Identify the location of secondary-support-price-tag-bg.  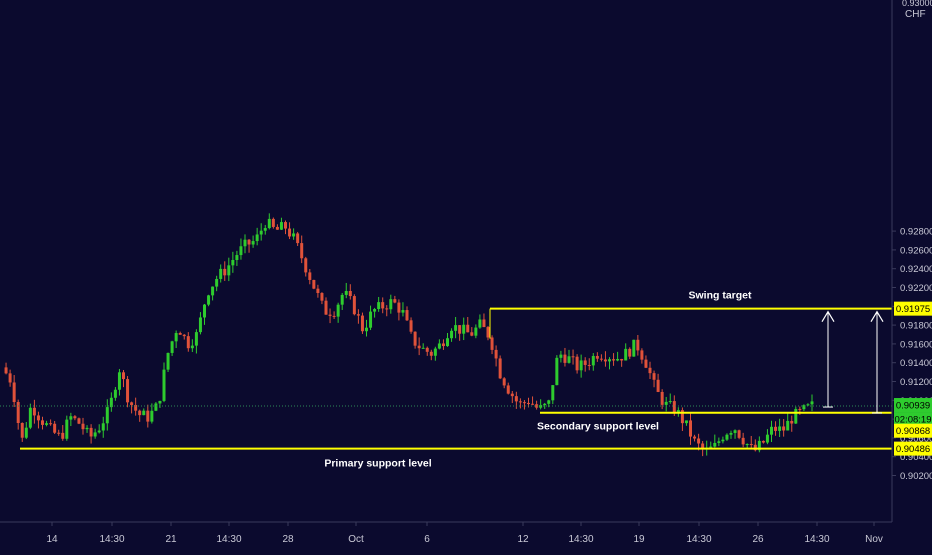
(913, 430).